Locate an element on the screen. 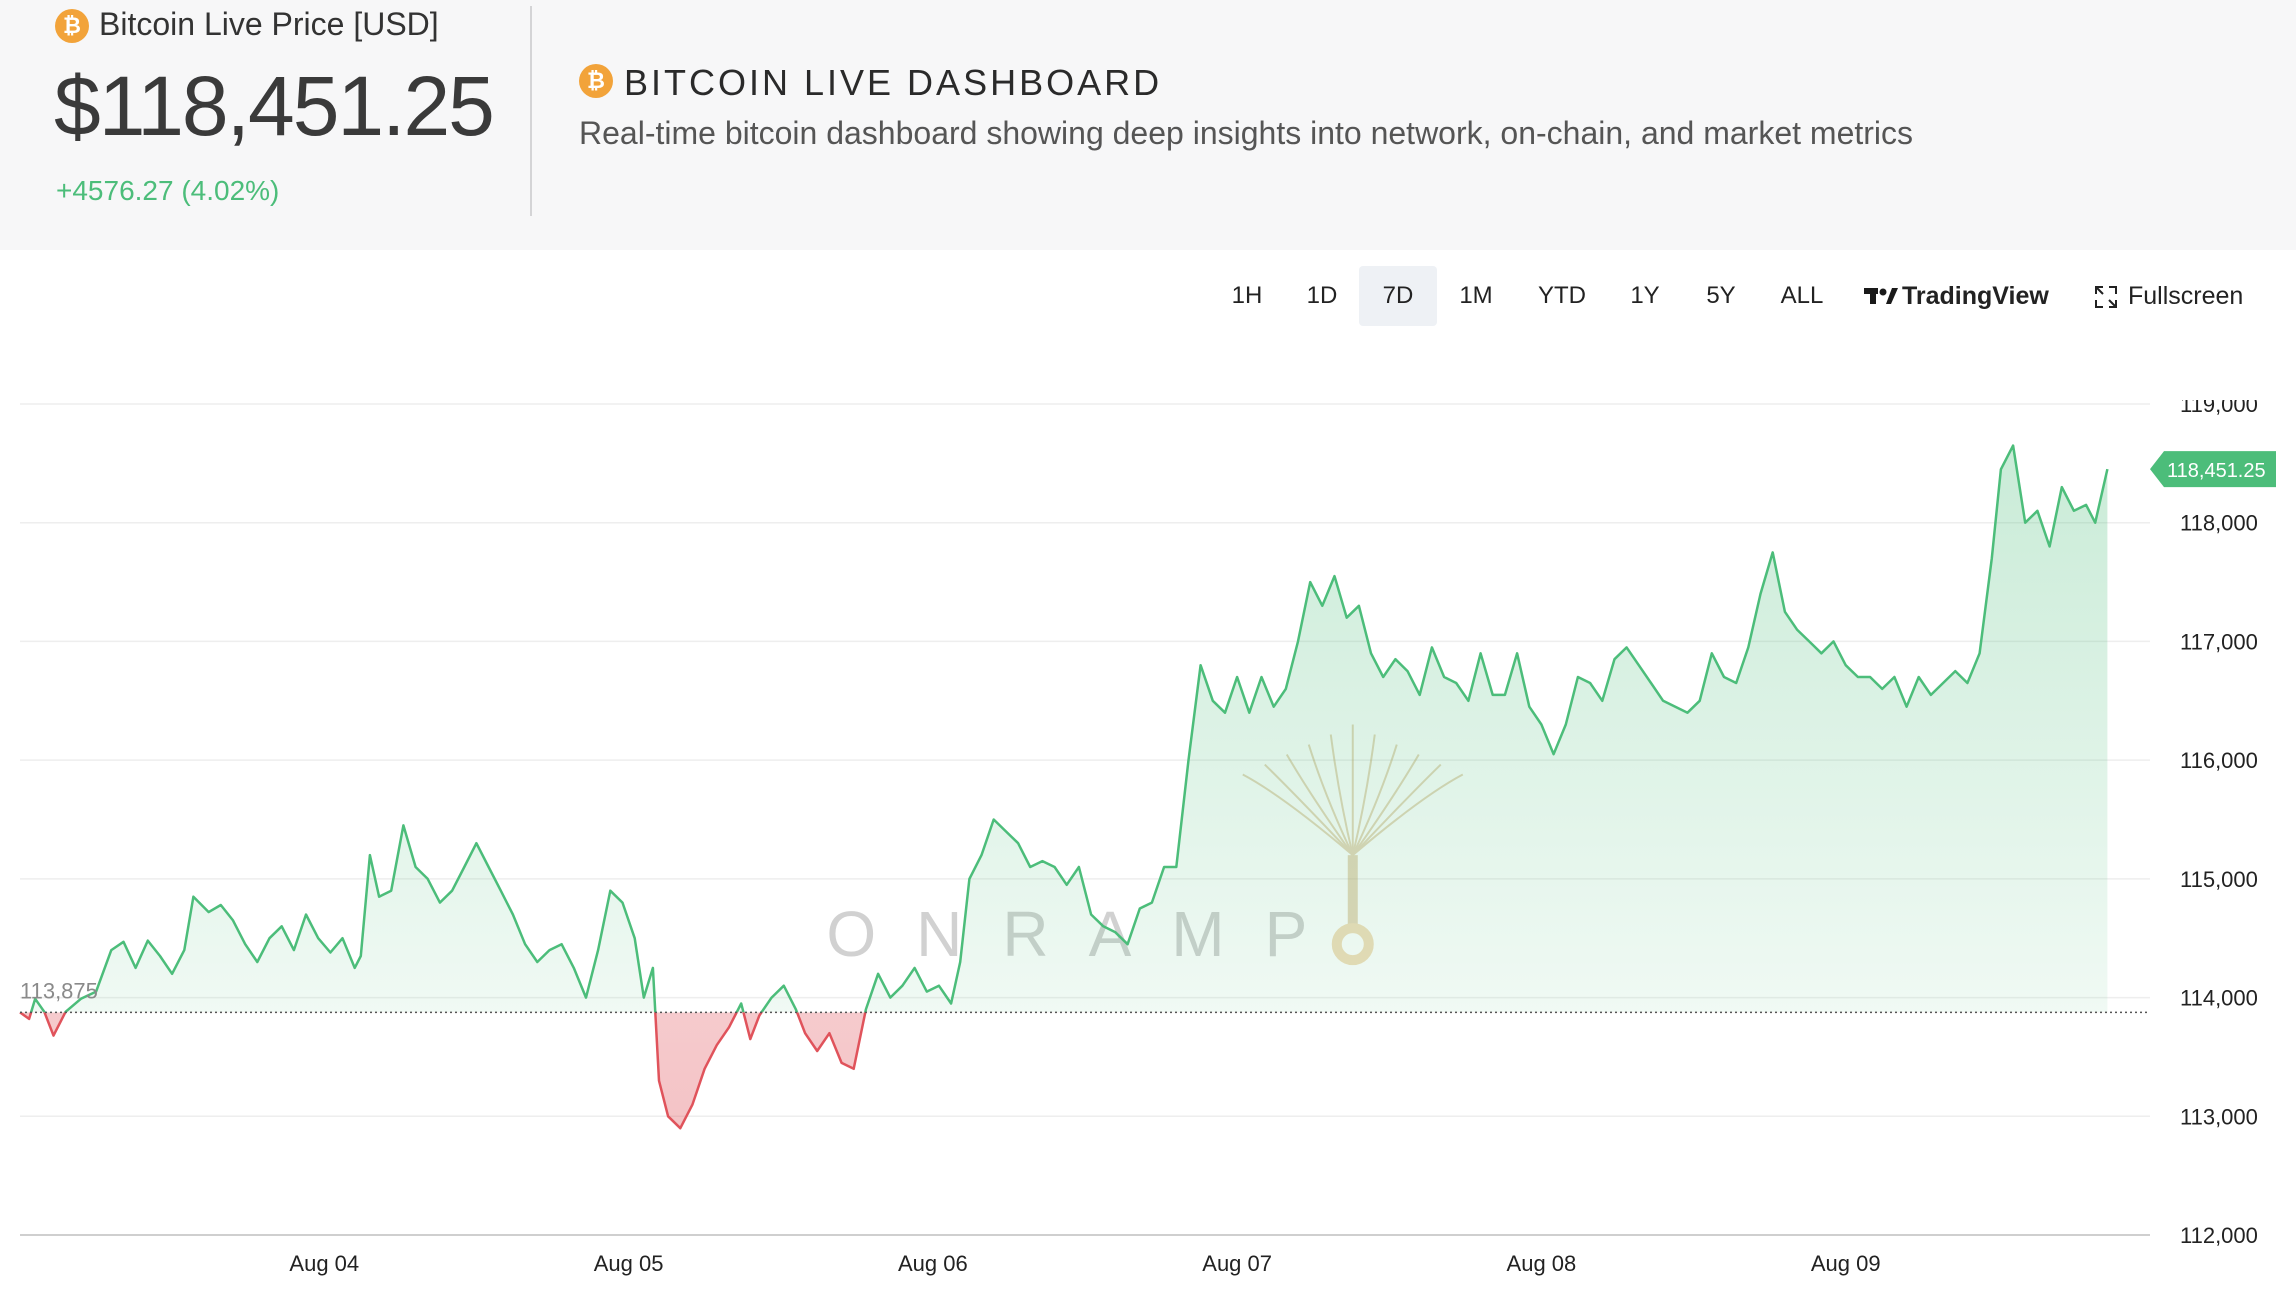 This screenshot has height=1304, width=2296. timeframe-7d-button: 7D is located at coordinates (1398, 296).